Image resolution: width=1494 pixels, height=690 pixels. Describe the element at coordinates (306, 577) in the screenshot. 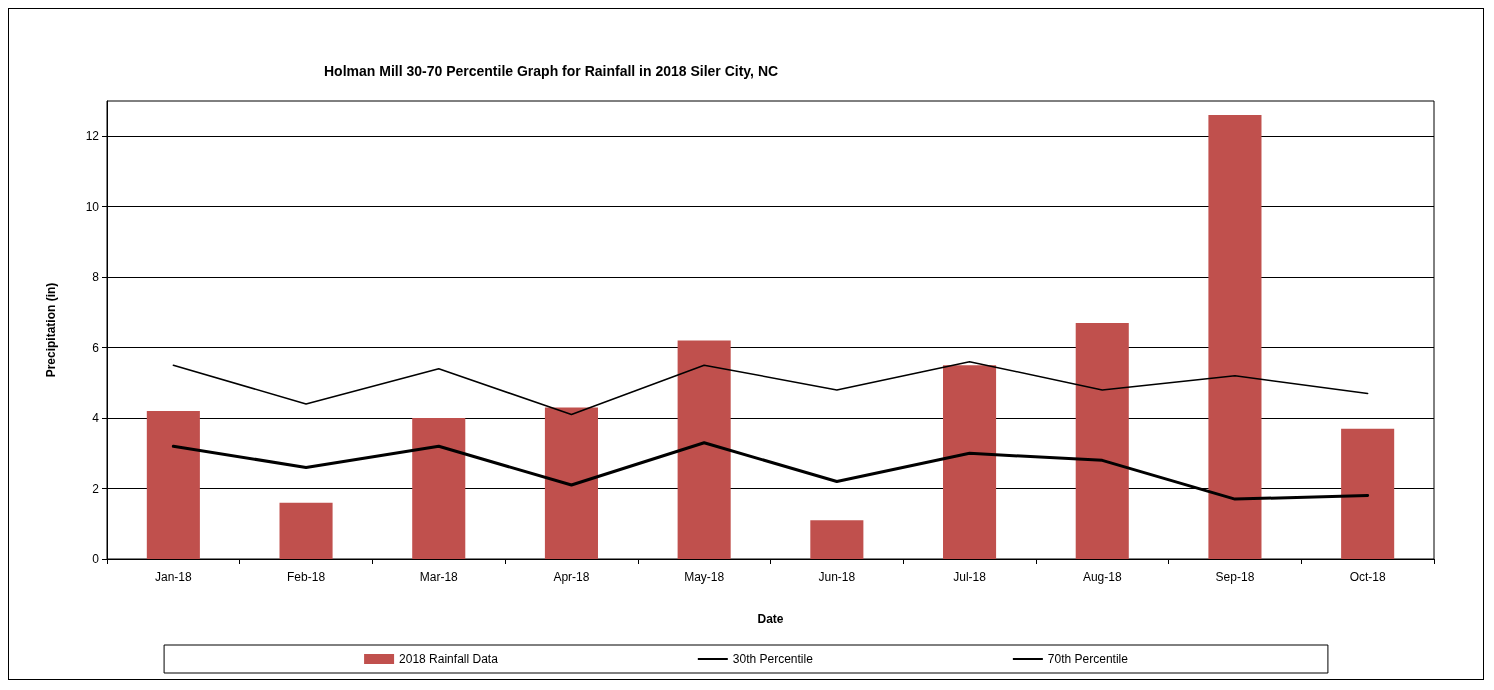

I see `x-tick-label: Feb-18` at that location.